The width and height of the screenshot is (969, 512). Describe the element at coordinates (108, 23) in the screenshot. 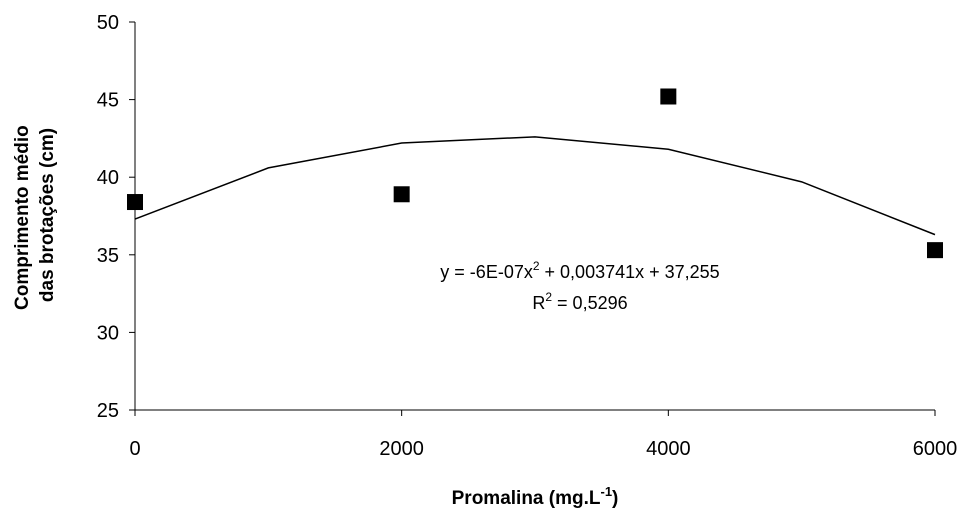

I see `y-tick-label: 50` at that location.